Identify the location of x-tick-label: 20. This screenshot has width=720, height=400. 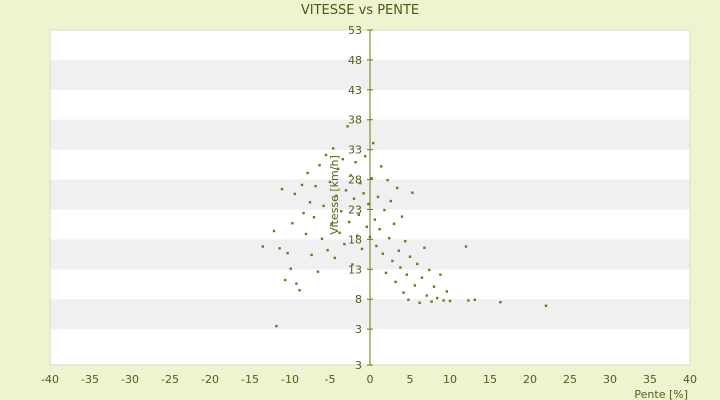
(530, 379).